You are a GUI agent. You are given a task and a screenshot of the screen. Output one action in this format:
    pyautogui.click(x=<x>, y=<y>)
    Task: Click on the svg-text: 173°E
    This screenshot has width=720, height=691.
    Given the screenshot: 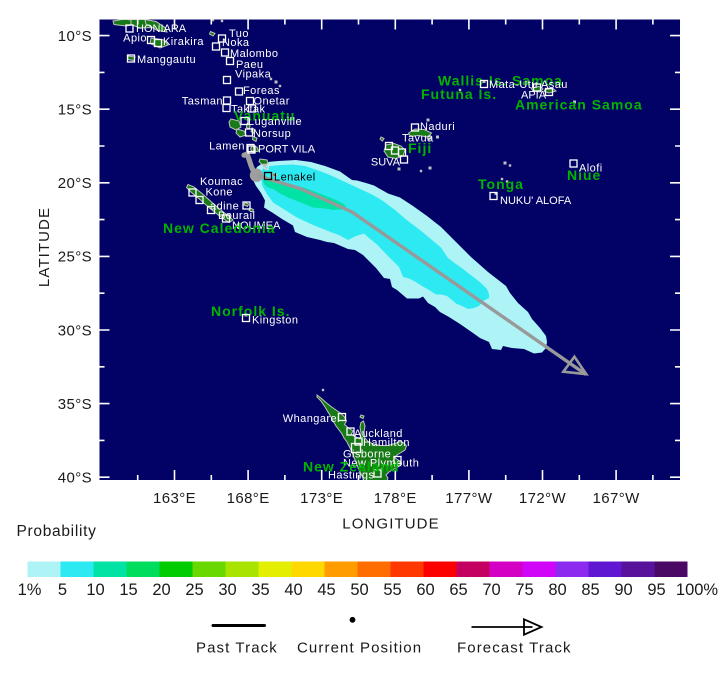 What is the action you would take?
    pyautogui.click(x=321, y=498)
    